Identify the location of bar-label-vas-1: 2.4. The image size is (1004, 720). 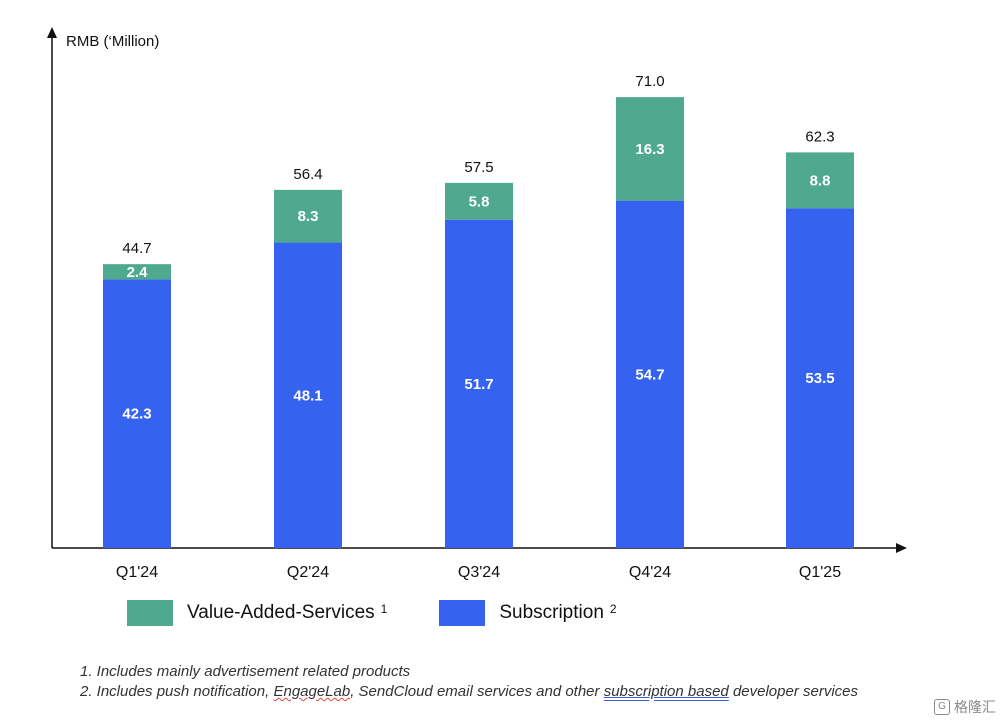
(138, 272).